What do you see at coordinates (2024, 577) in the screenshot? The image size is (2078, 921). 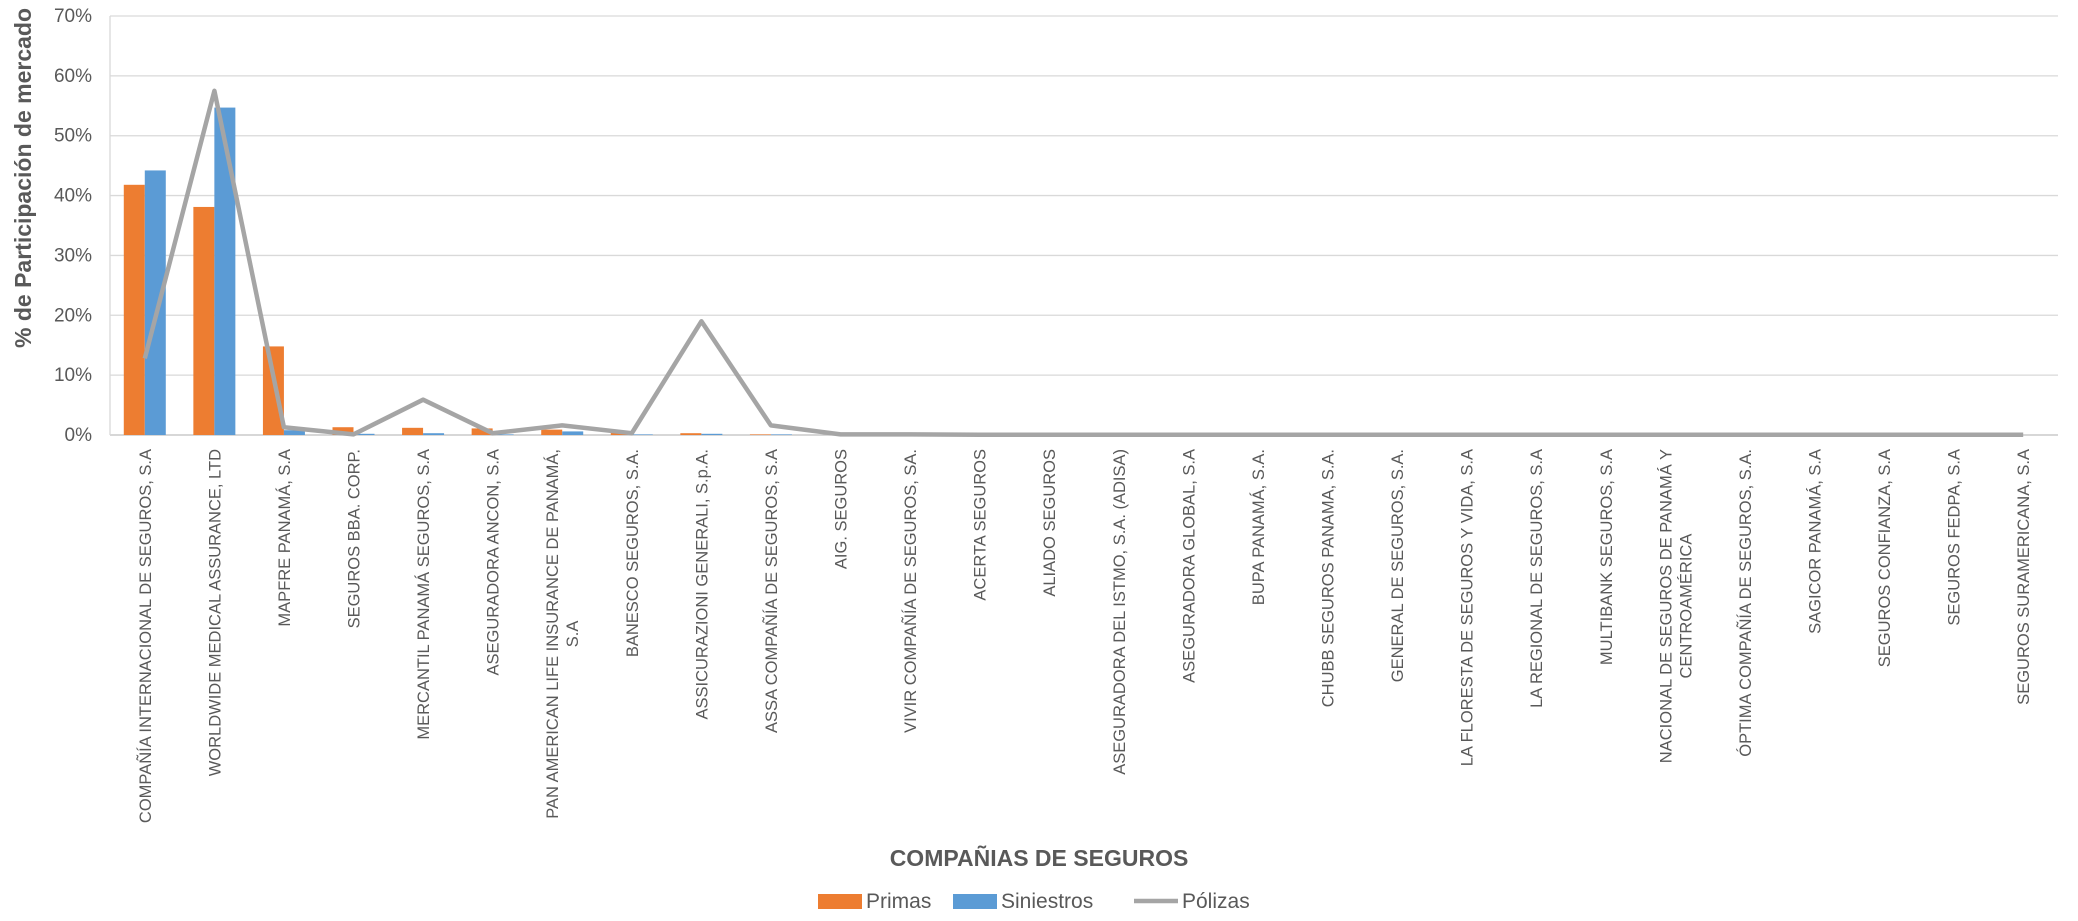 I see `x-category-label: SEGUROS SURAMERICANA, S.A` at bounding box center [2024, 577].